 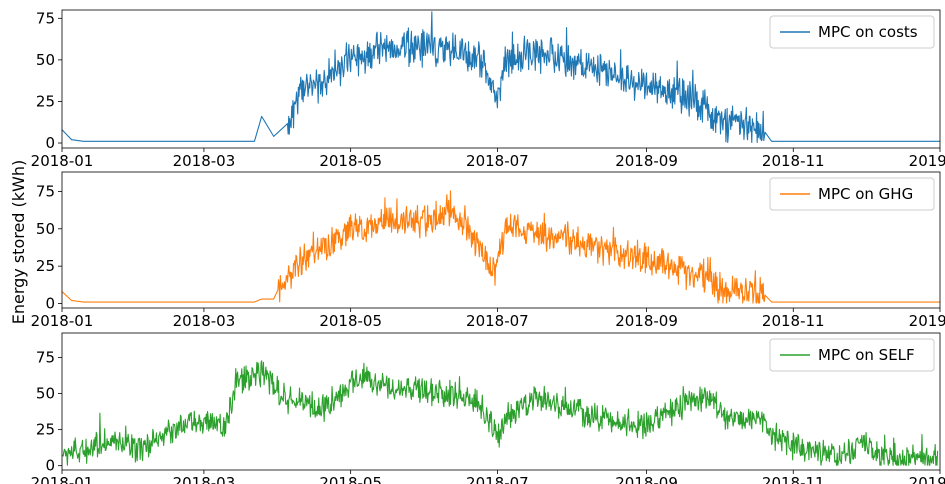 I want to click on legend-label: MPC on costs, so click(x=868, y=32).